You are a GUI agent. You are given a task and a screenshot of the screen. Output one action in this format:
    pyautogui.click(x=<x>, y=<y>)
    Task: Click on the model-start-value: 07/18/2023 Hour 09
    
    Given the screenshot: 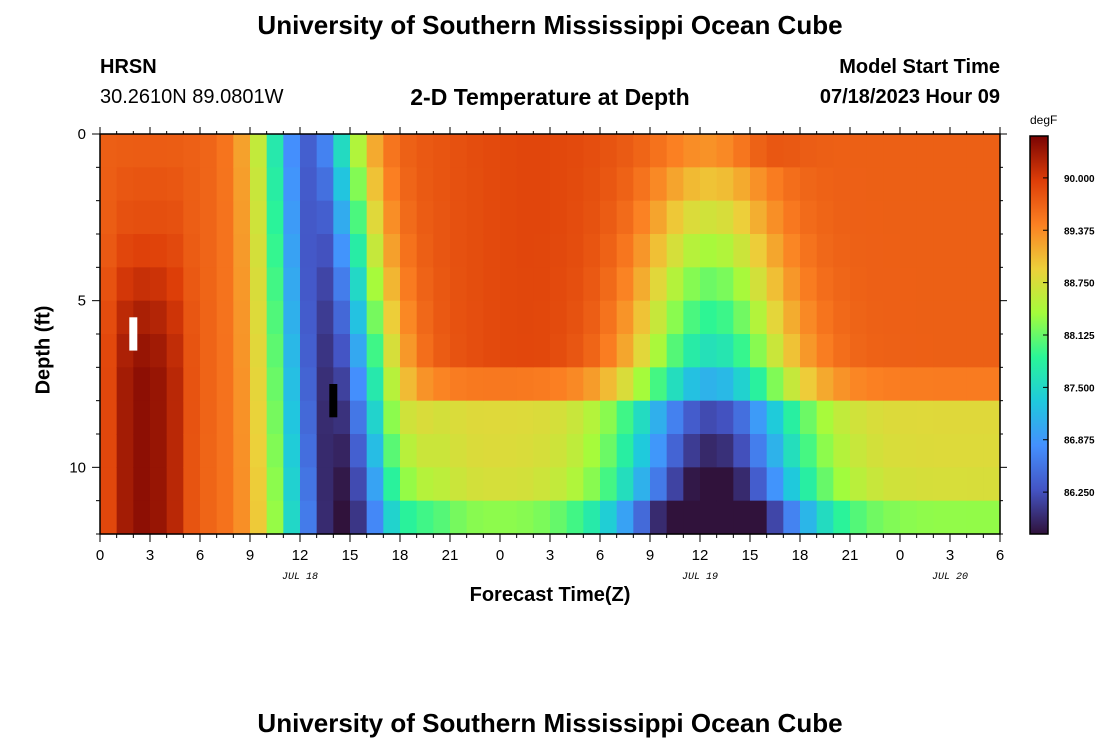 What is the action you would take?
    pyautogui.click(x=909, y=97)
    